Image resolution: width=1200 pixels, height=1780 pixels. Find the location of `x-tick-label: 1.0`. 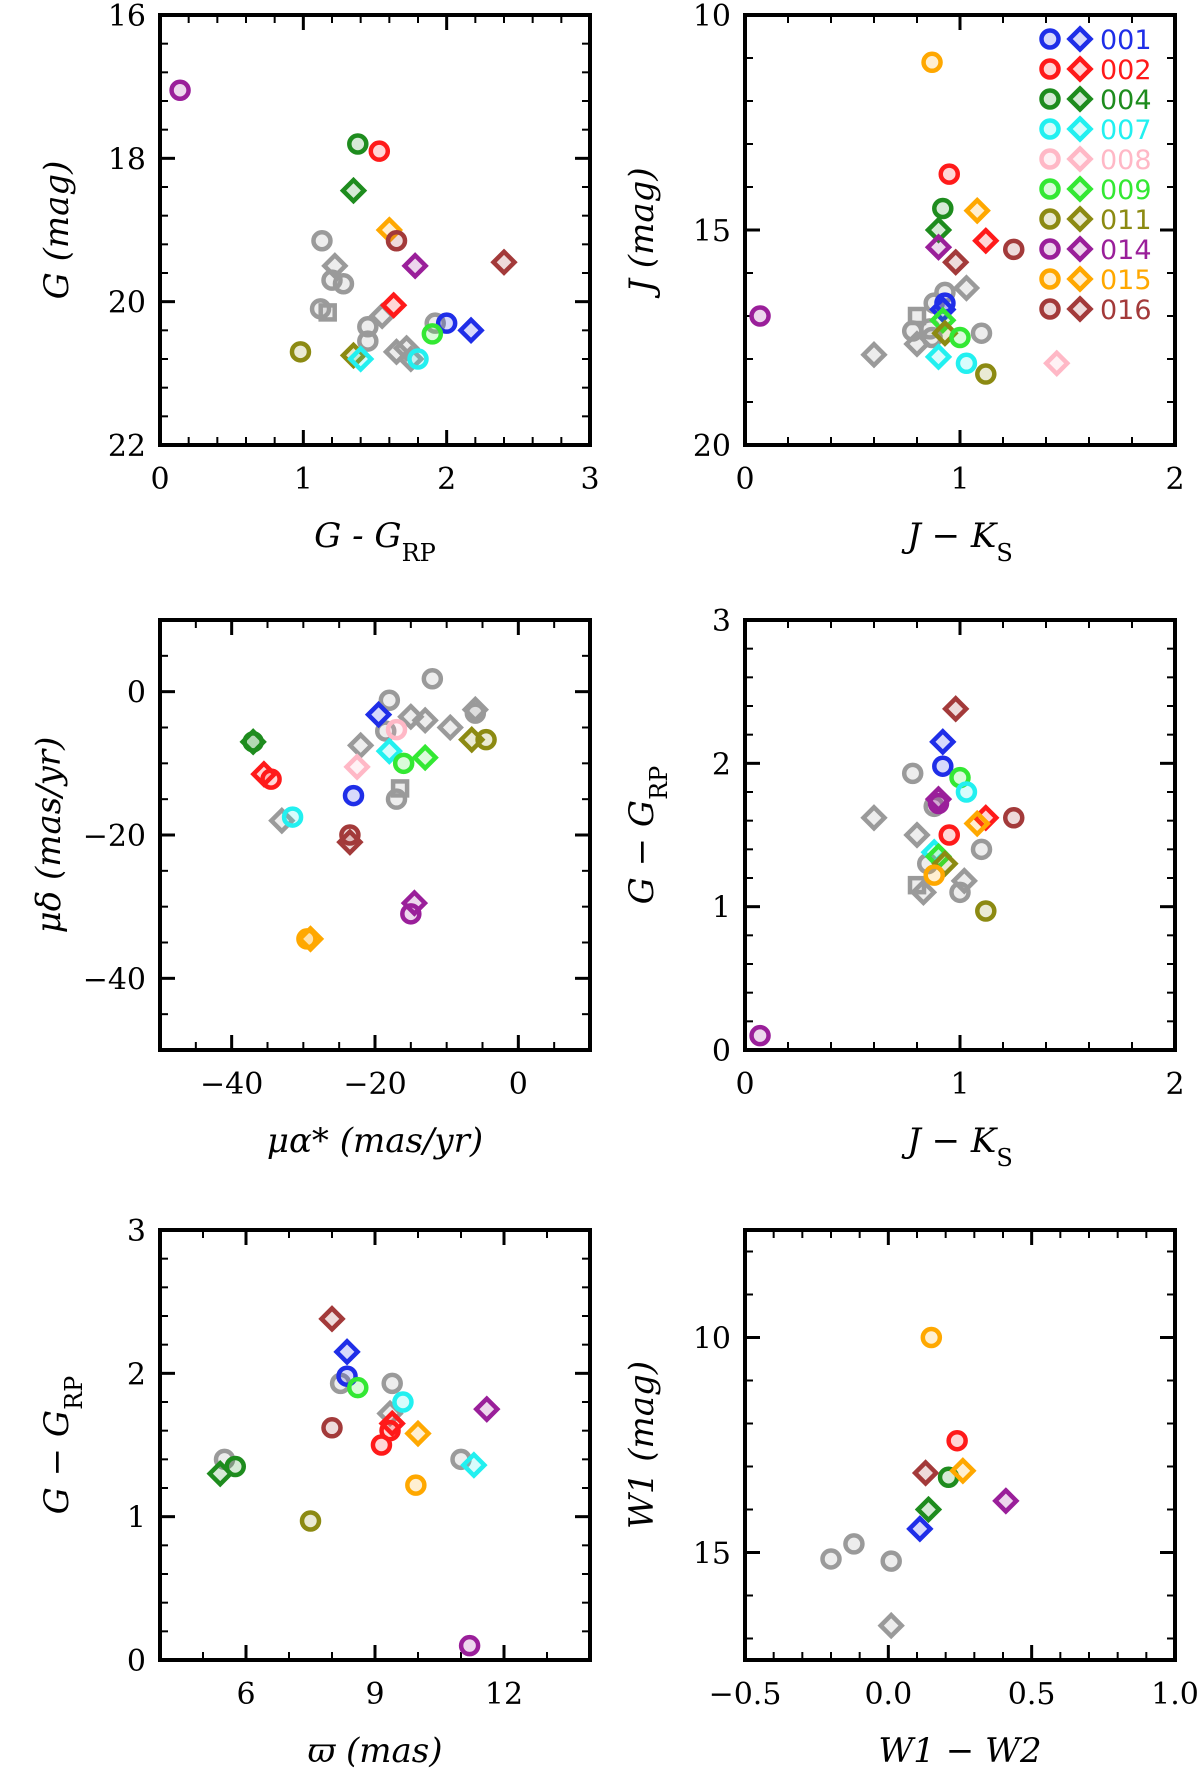

x-tick-label: 1.0 is located at coordinates (1175, 1694).